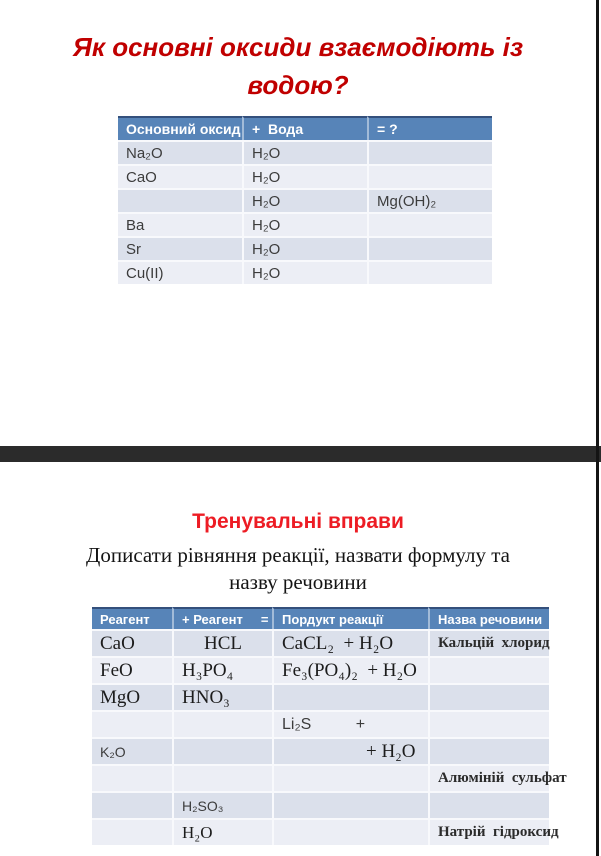  I want to click on table-cell: Mg(OH)₂, so click(429, 200).